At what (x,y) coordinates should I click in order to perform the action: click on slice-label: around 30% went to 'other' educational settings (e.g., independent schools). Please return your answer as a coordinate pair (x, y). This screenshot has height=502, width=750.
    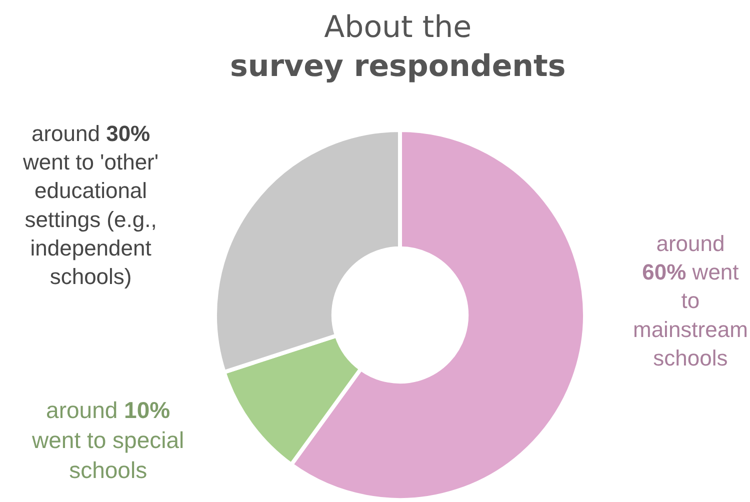
    Looking at the image, I should click on (90, 205).